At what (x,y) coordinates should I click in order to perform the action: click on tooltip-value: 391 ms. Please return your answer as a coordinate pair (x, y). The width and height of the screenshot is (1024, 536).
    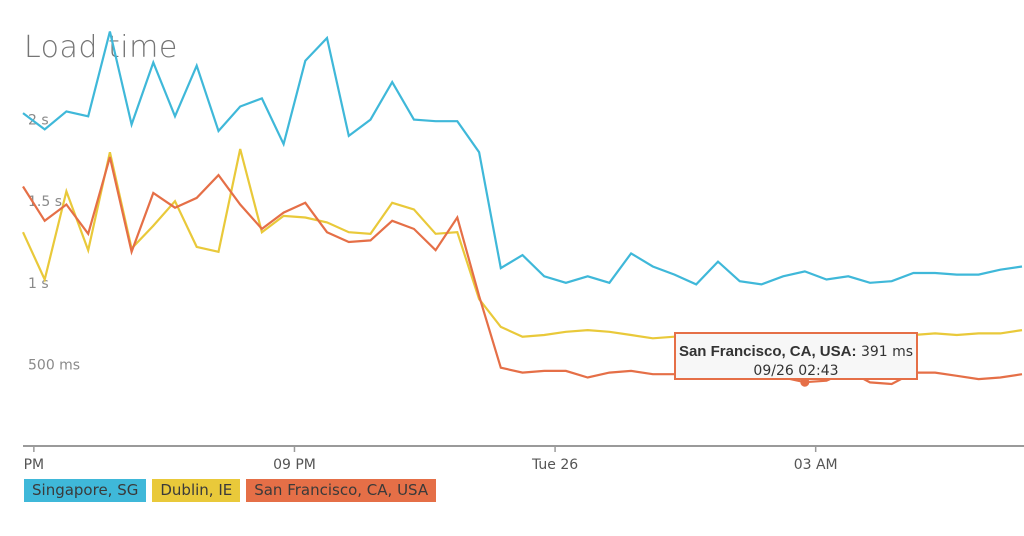
    Looking at the image, I should click on (887, 352).